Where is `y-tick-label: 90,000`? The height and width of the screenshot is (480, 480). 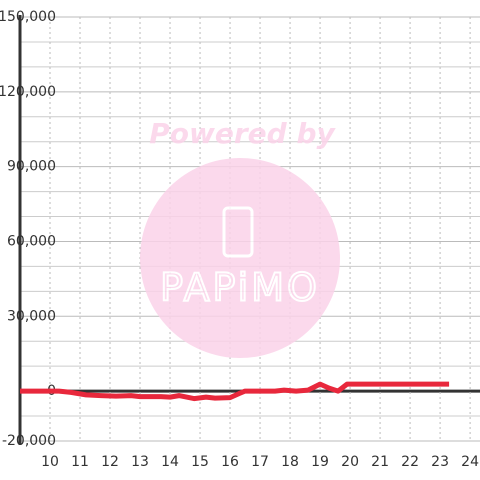 y-tick-label: 90,000 is located at coordinates (31, 167).